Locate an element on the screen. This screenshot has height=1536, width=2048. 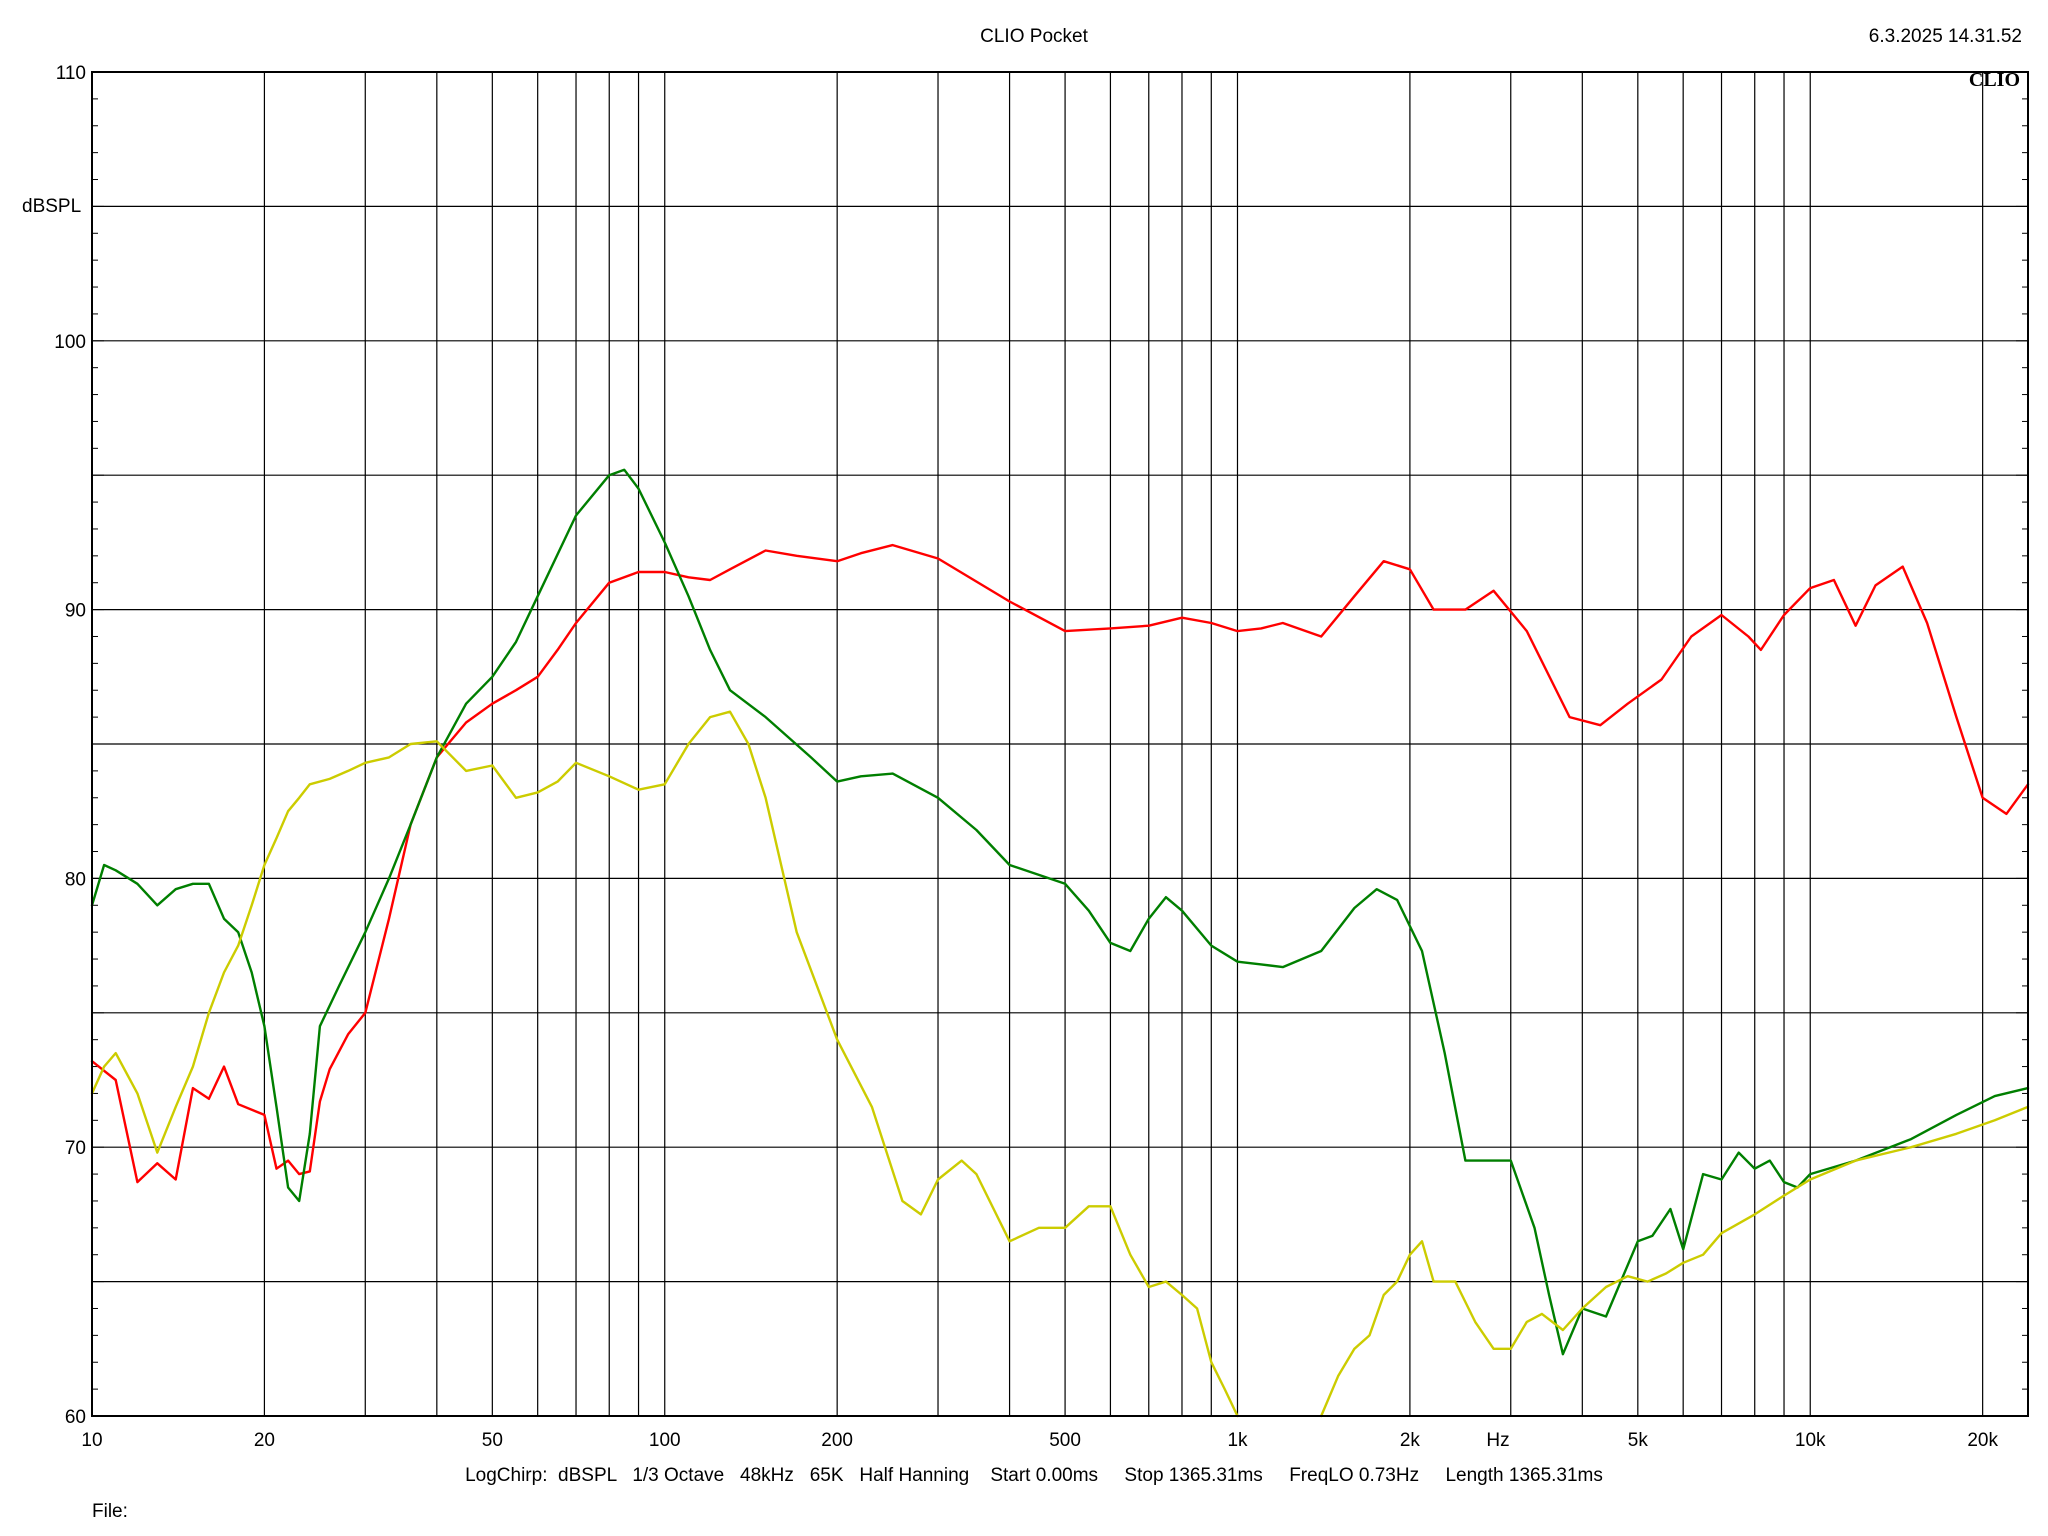
x-tick-label: 100 is located at coordinates (665, 1440).